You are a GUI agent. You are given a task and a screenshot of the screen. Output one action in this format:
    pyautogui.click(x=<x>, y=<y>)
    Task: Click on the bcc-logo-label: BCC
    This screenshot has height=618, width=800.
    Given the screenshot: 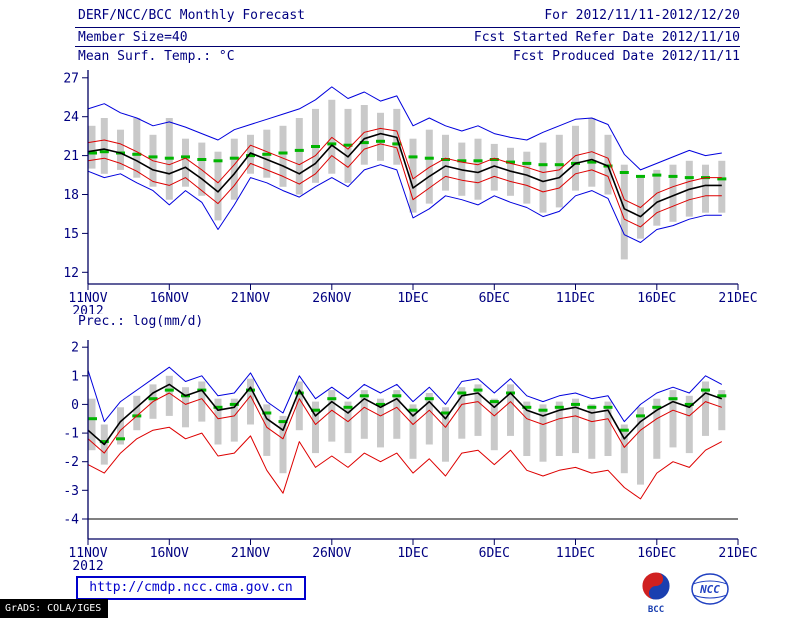 What is the action you would take?
    pyautogui.click(x=656, y=610)
    